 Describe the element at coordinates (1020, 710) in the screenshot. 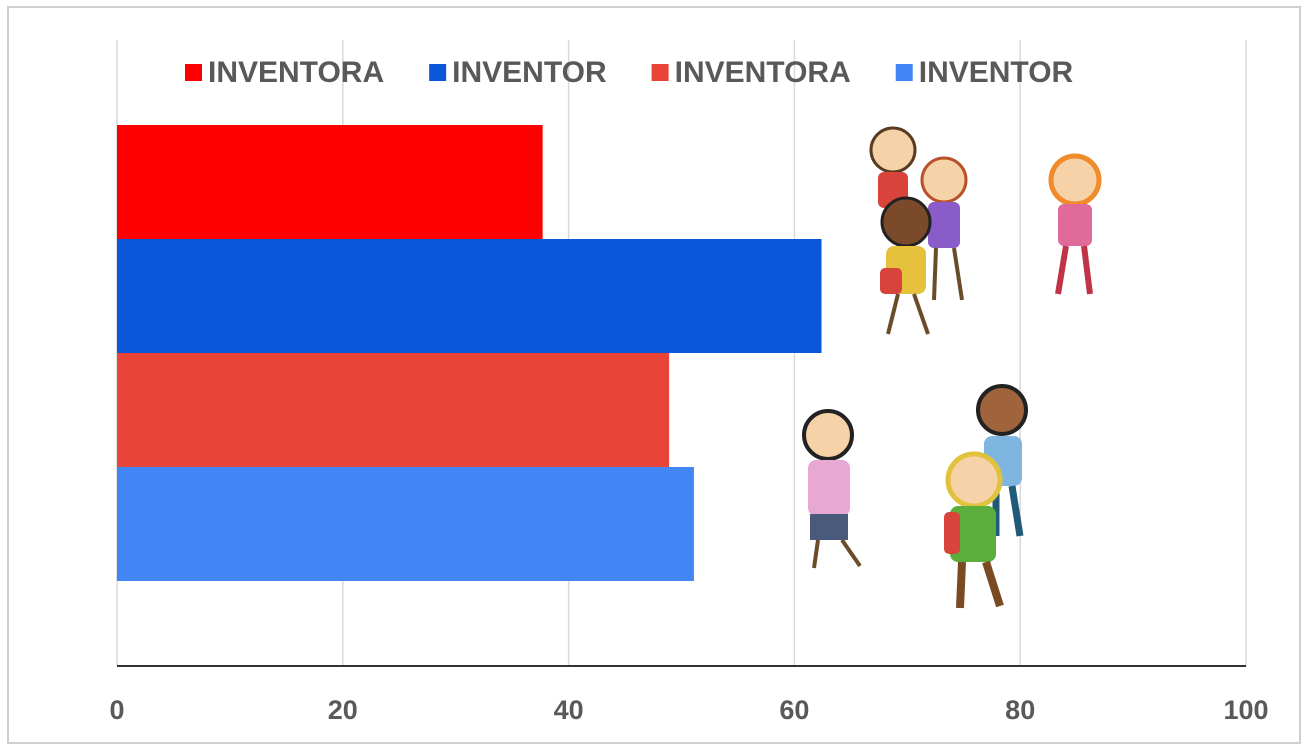

I see `x-tick-label: 80` at that location.